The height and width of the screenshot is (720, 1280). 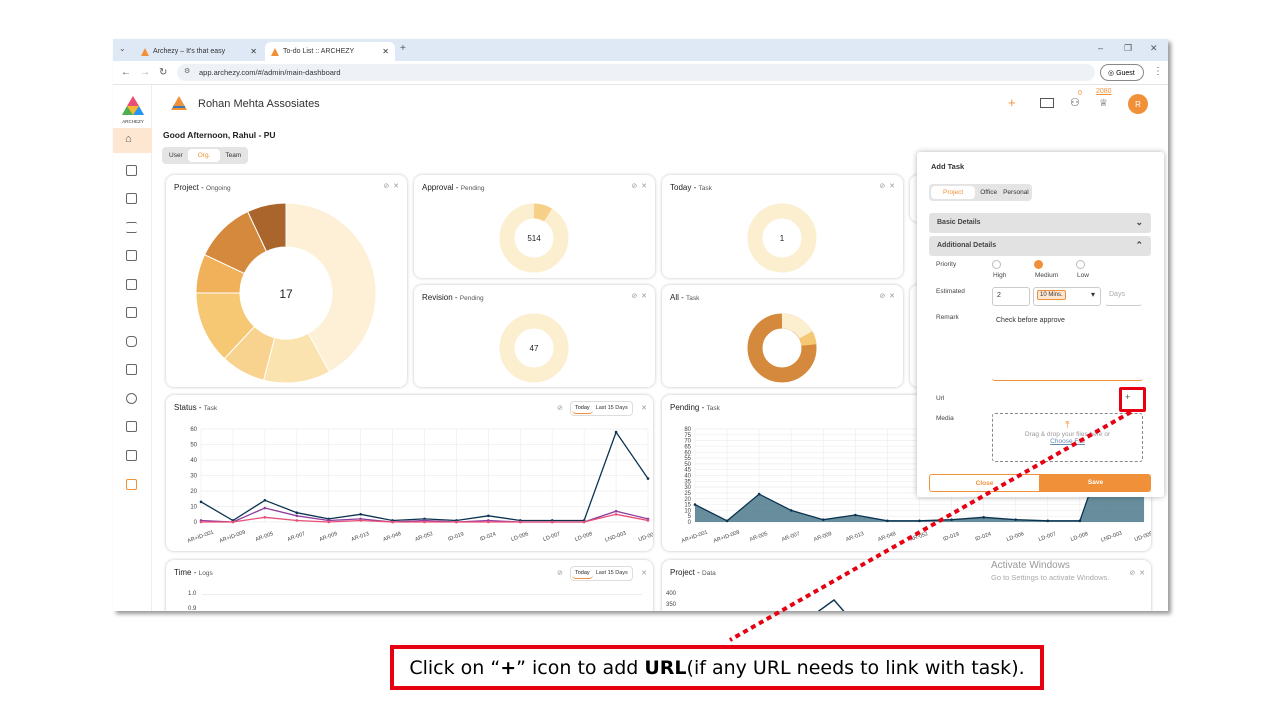 I want to click on minimize-icon: –, so click(x=1101, y=48).